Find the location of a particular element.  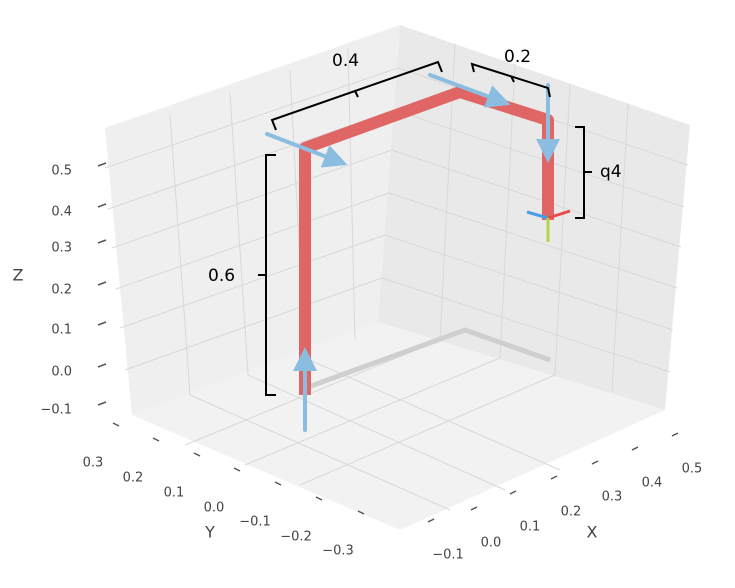

z-tick-label: −0.1 is located at coordinates (56, 410).